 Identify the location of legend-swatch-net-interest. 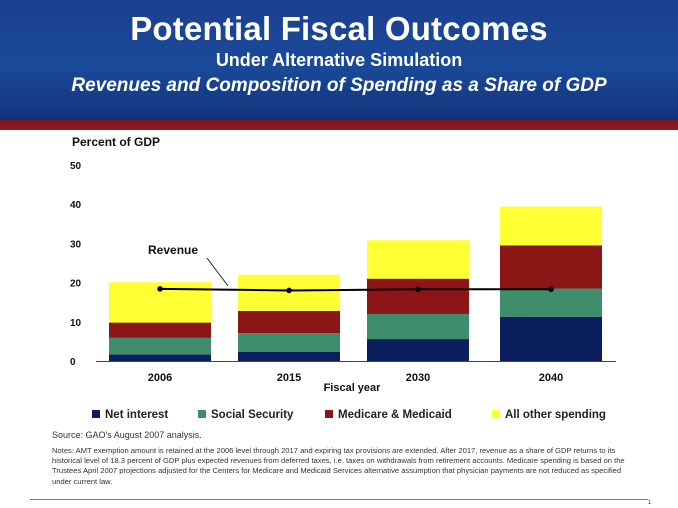
(96, 414).